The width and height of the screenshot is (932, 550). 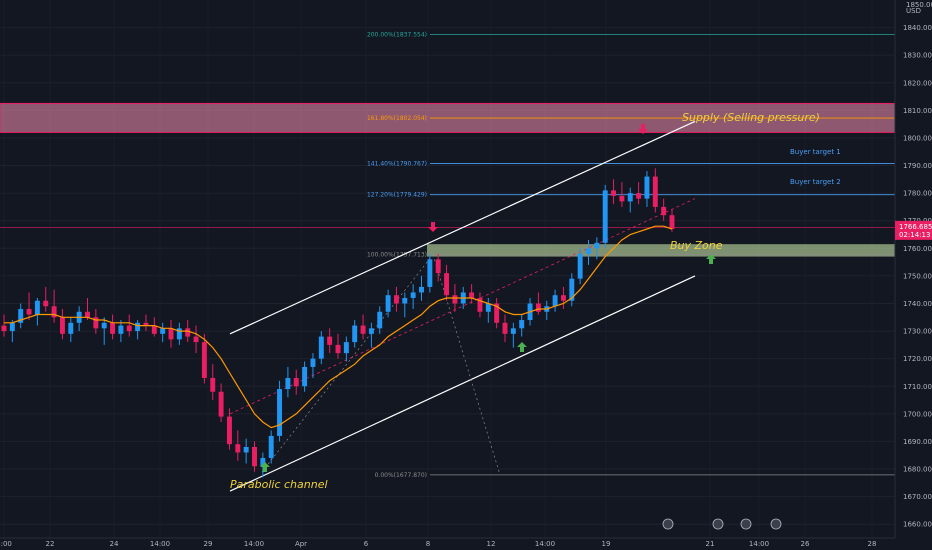 I want to click on currency-label: USD, so click(x=913, y=11).